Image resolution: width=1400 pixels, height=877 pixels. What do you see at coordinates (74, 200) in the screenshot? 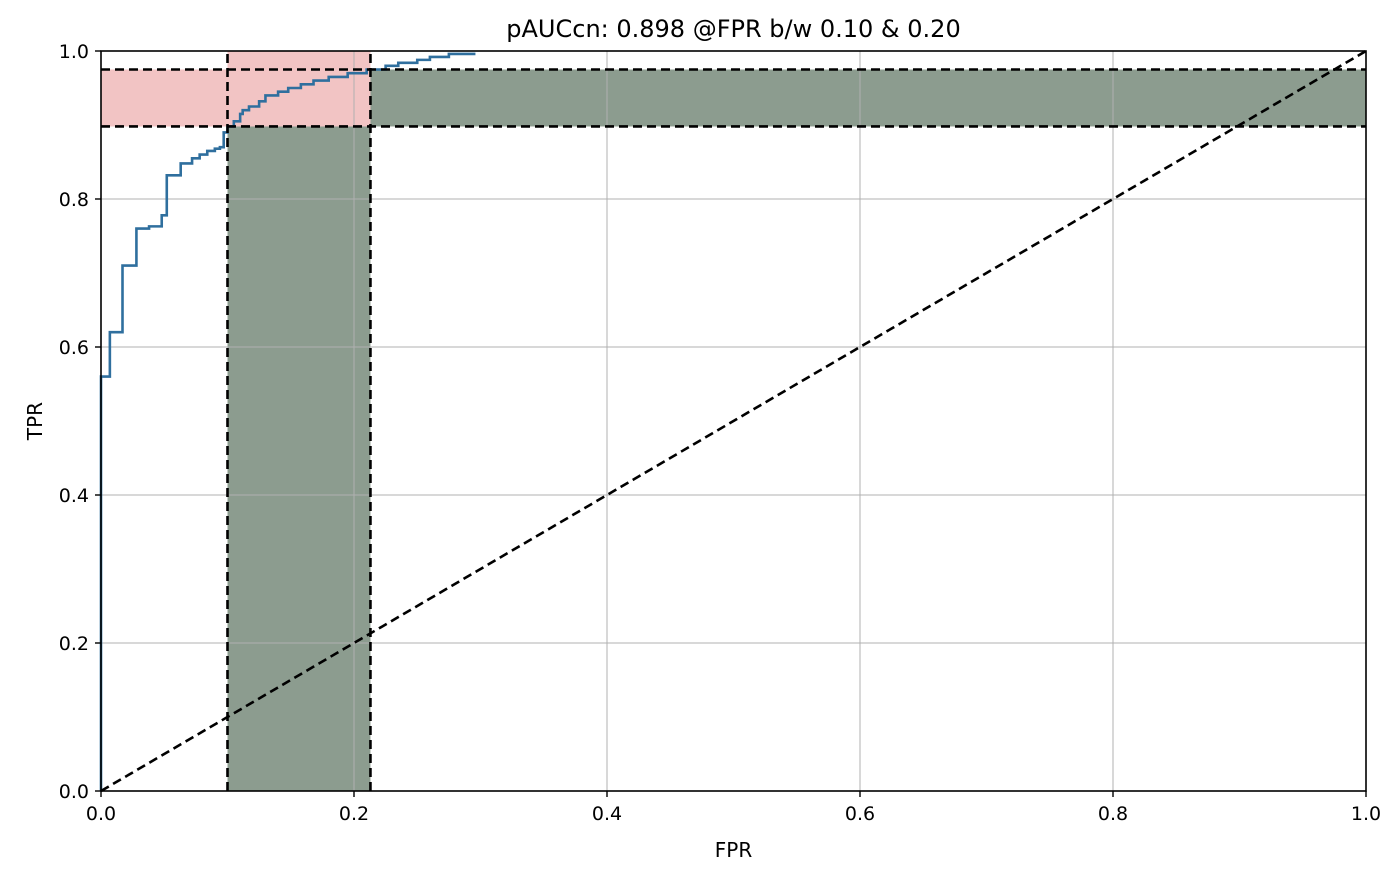
I see `y-tick-label: 0.8` at bounding box center [74, 200].